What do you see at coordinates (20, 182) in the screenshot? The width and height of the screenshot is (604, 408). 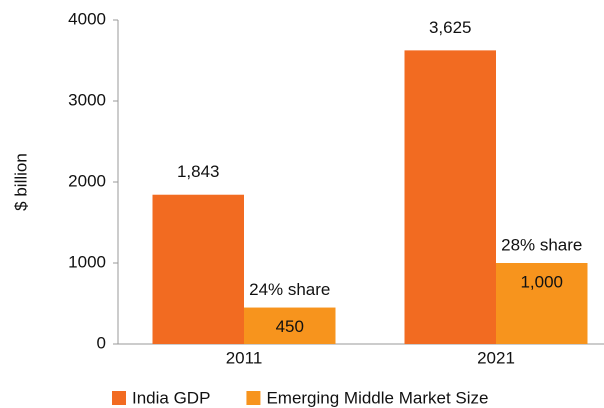 I see `y-axis-label: $ billion` at bounding box center [20, 182].